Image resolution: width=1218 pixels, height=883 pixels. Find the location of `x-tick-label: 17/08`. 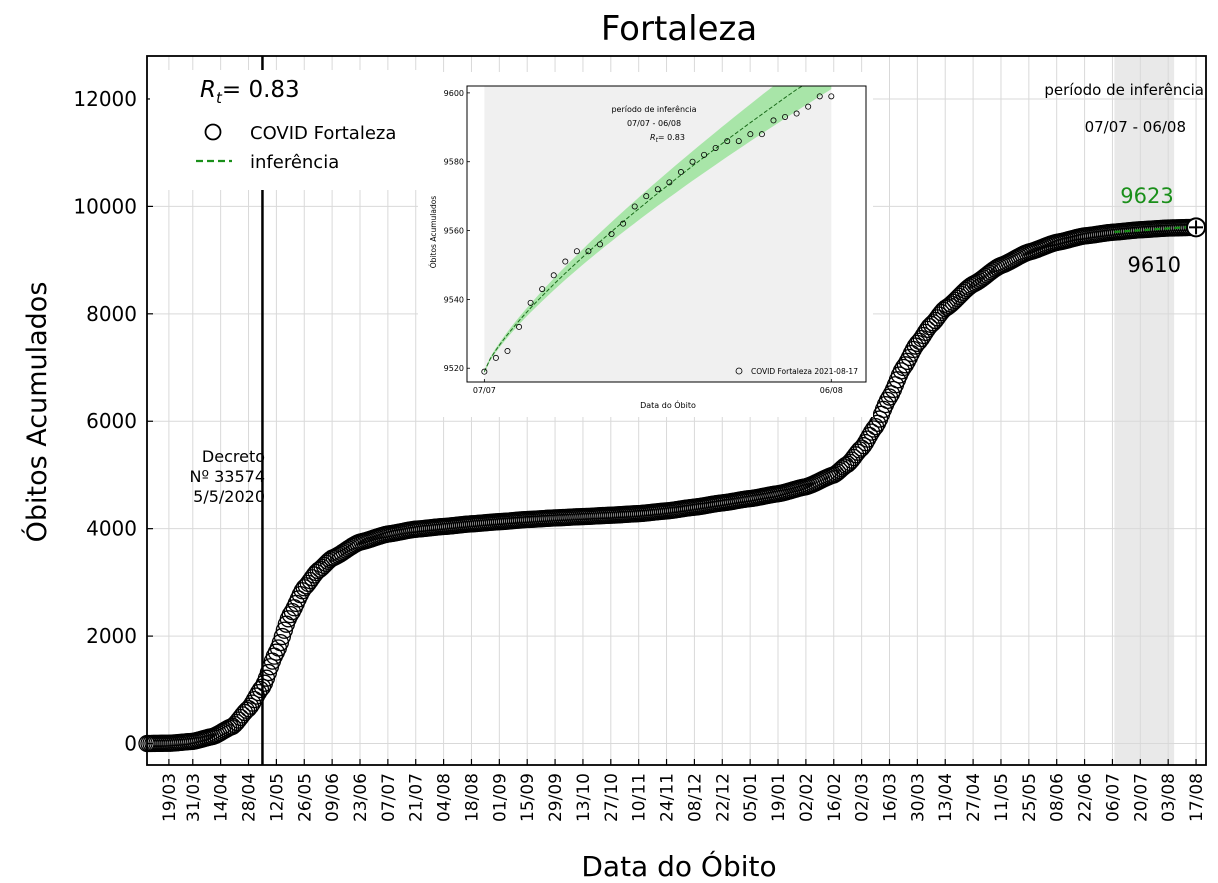

x-tick-label: 17/08 is located at coordinates (1197, 797).